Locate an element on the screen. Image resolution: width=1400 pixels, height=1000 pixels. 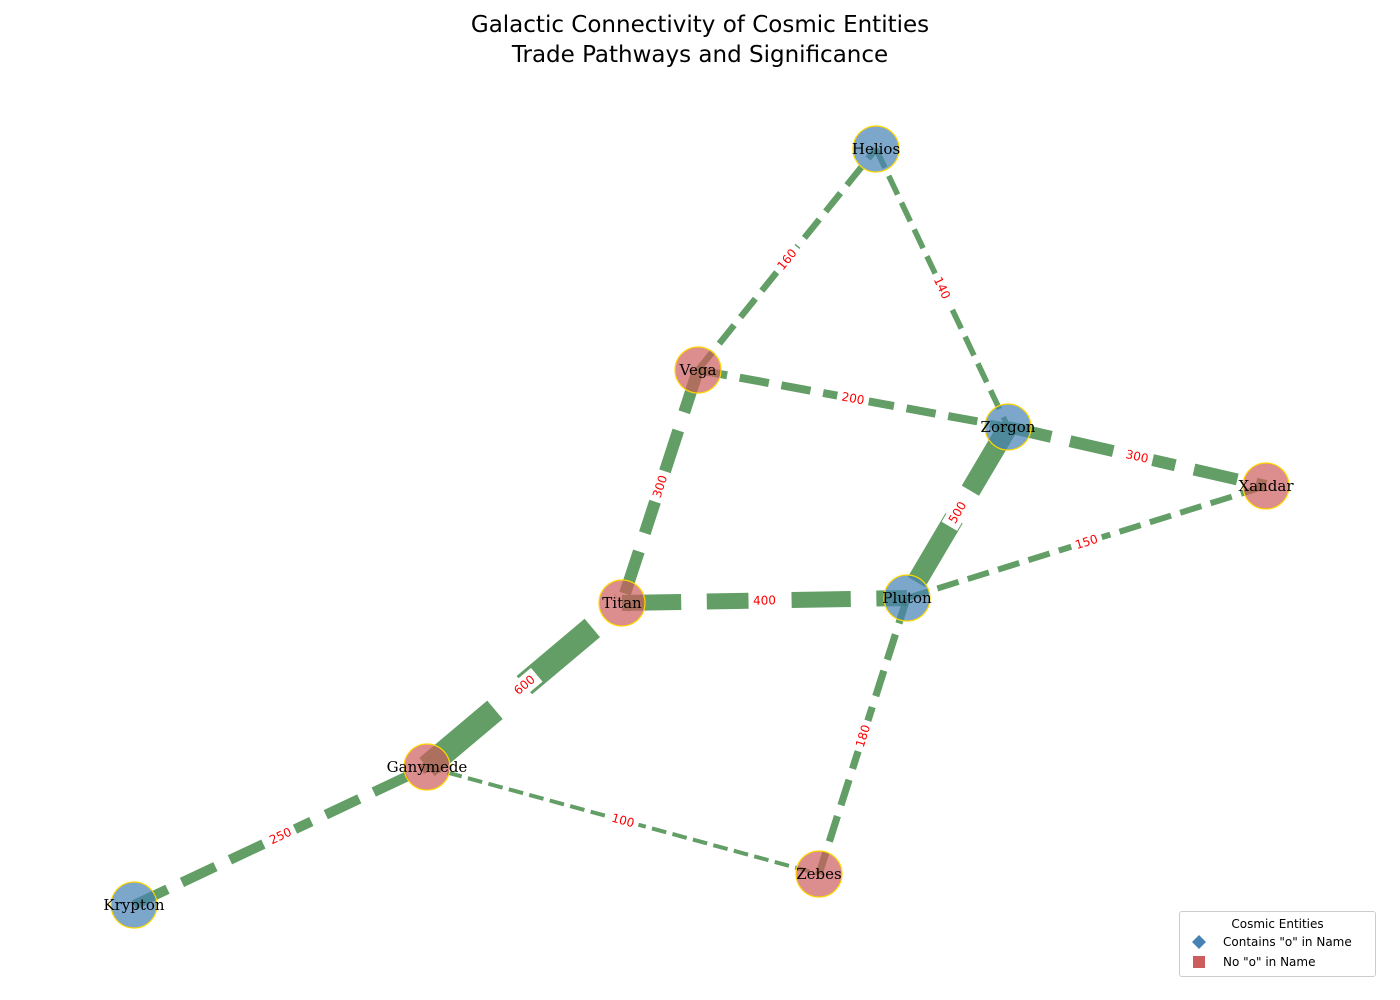
node-label: Titan is located at coordinates (622, 603).